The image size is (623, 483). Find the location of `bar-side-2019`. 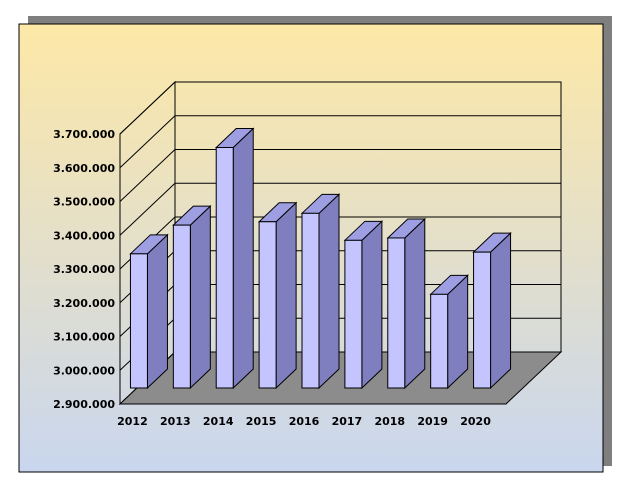

bar-side-2019 is located at coordinates (458, 332).